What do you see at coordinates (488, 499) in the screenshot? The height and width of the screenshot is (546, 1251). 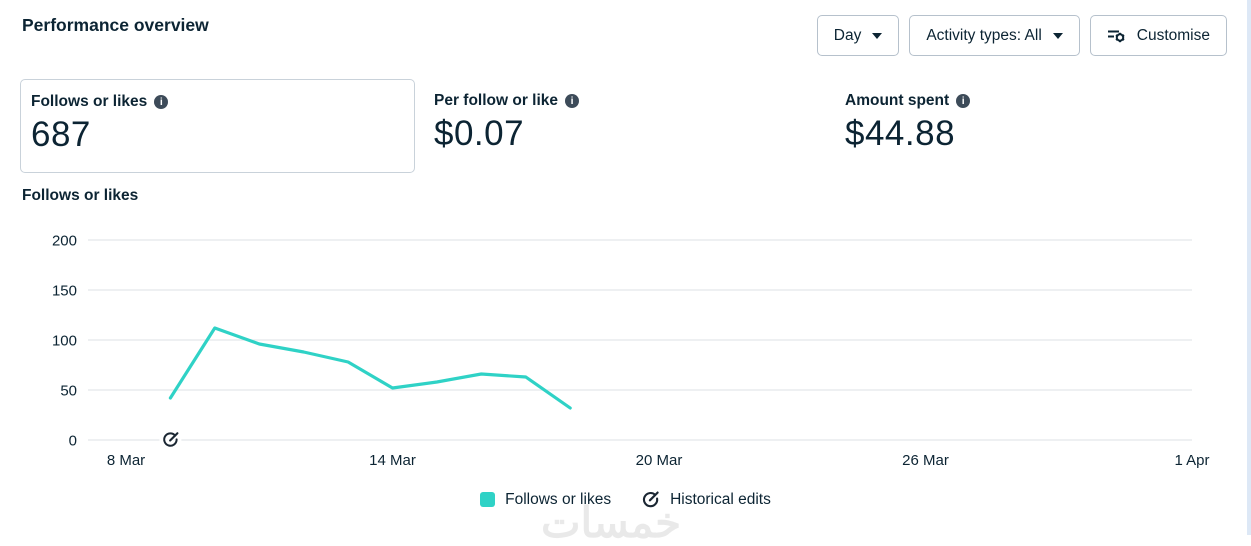 I see `follows-or-likes-swatch` at bounding box center [488, 499].